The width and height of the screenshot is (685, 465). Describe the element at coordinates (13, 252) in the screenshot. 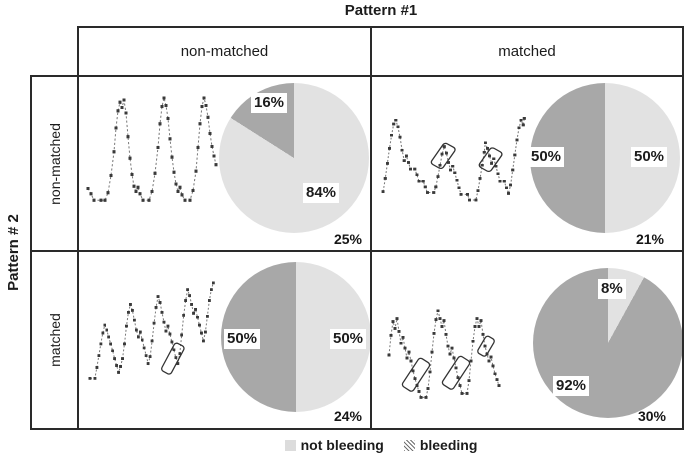

I see `row-axis-title: Pattern # 2` at that location.